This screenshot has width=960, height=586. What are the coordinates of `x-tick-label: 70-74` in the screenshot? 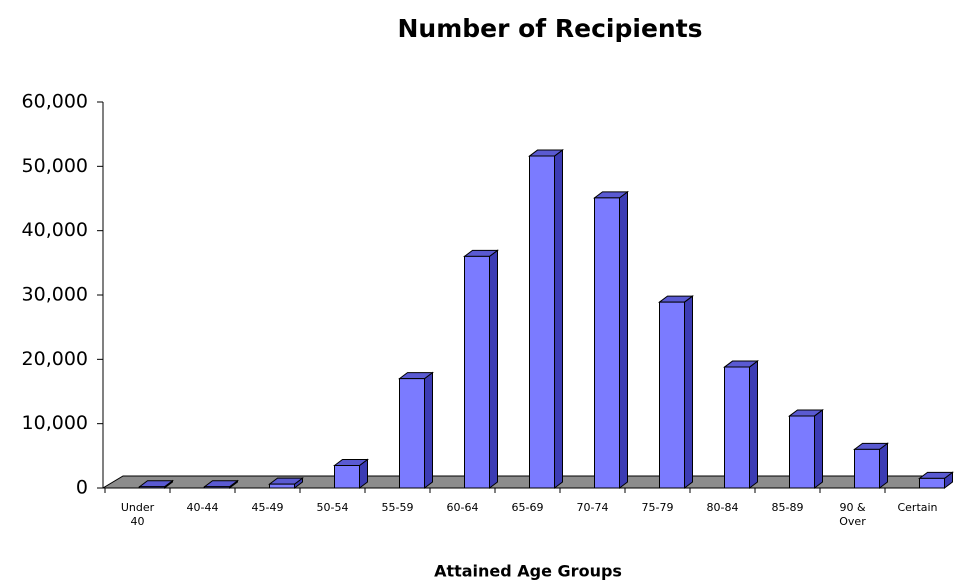 It's located at (592, 507).